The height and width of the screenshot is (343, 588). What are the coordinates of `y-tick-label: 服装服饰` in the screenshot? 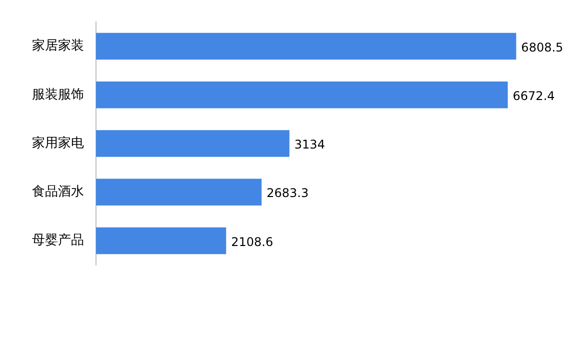 It's located at (58, 94).